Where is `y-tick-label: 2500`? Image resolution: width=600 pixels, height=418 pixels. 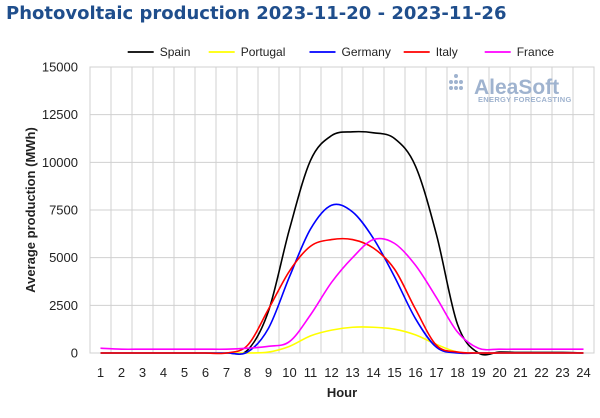
y-tick-label: 2500 is located at coordinates (63, 305).